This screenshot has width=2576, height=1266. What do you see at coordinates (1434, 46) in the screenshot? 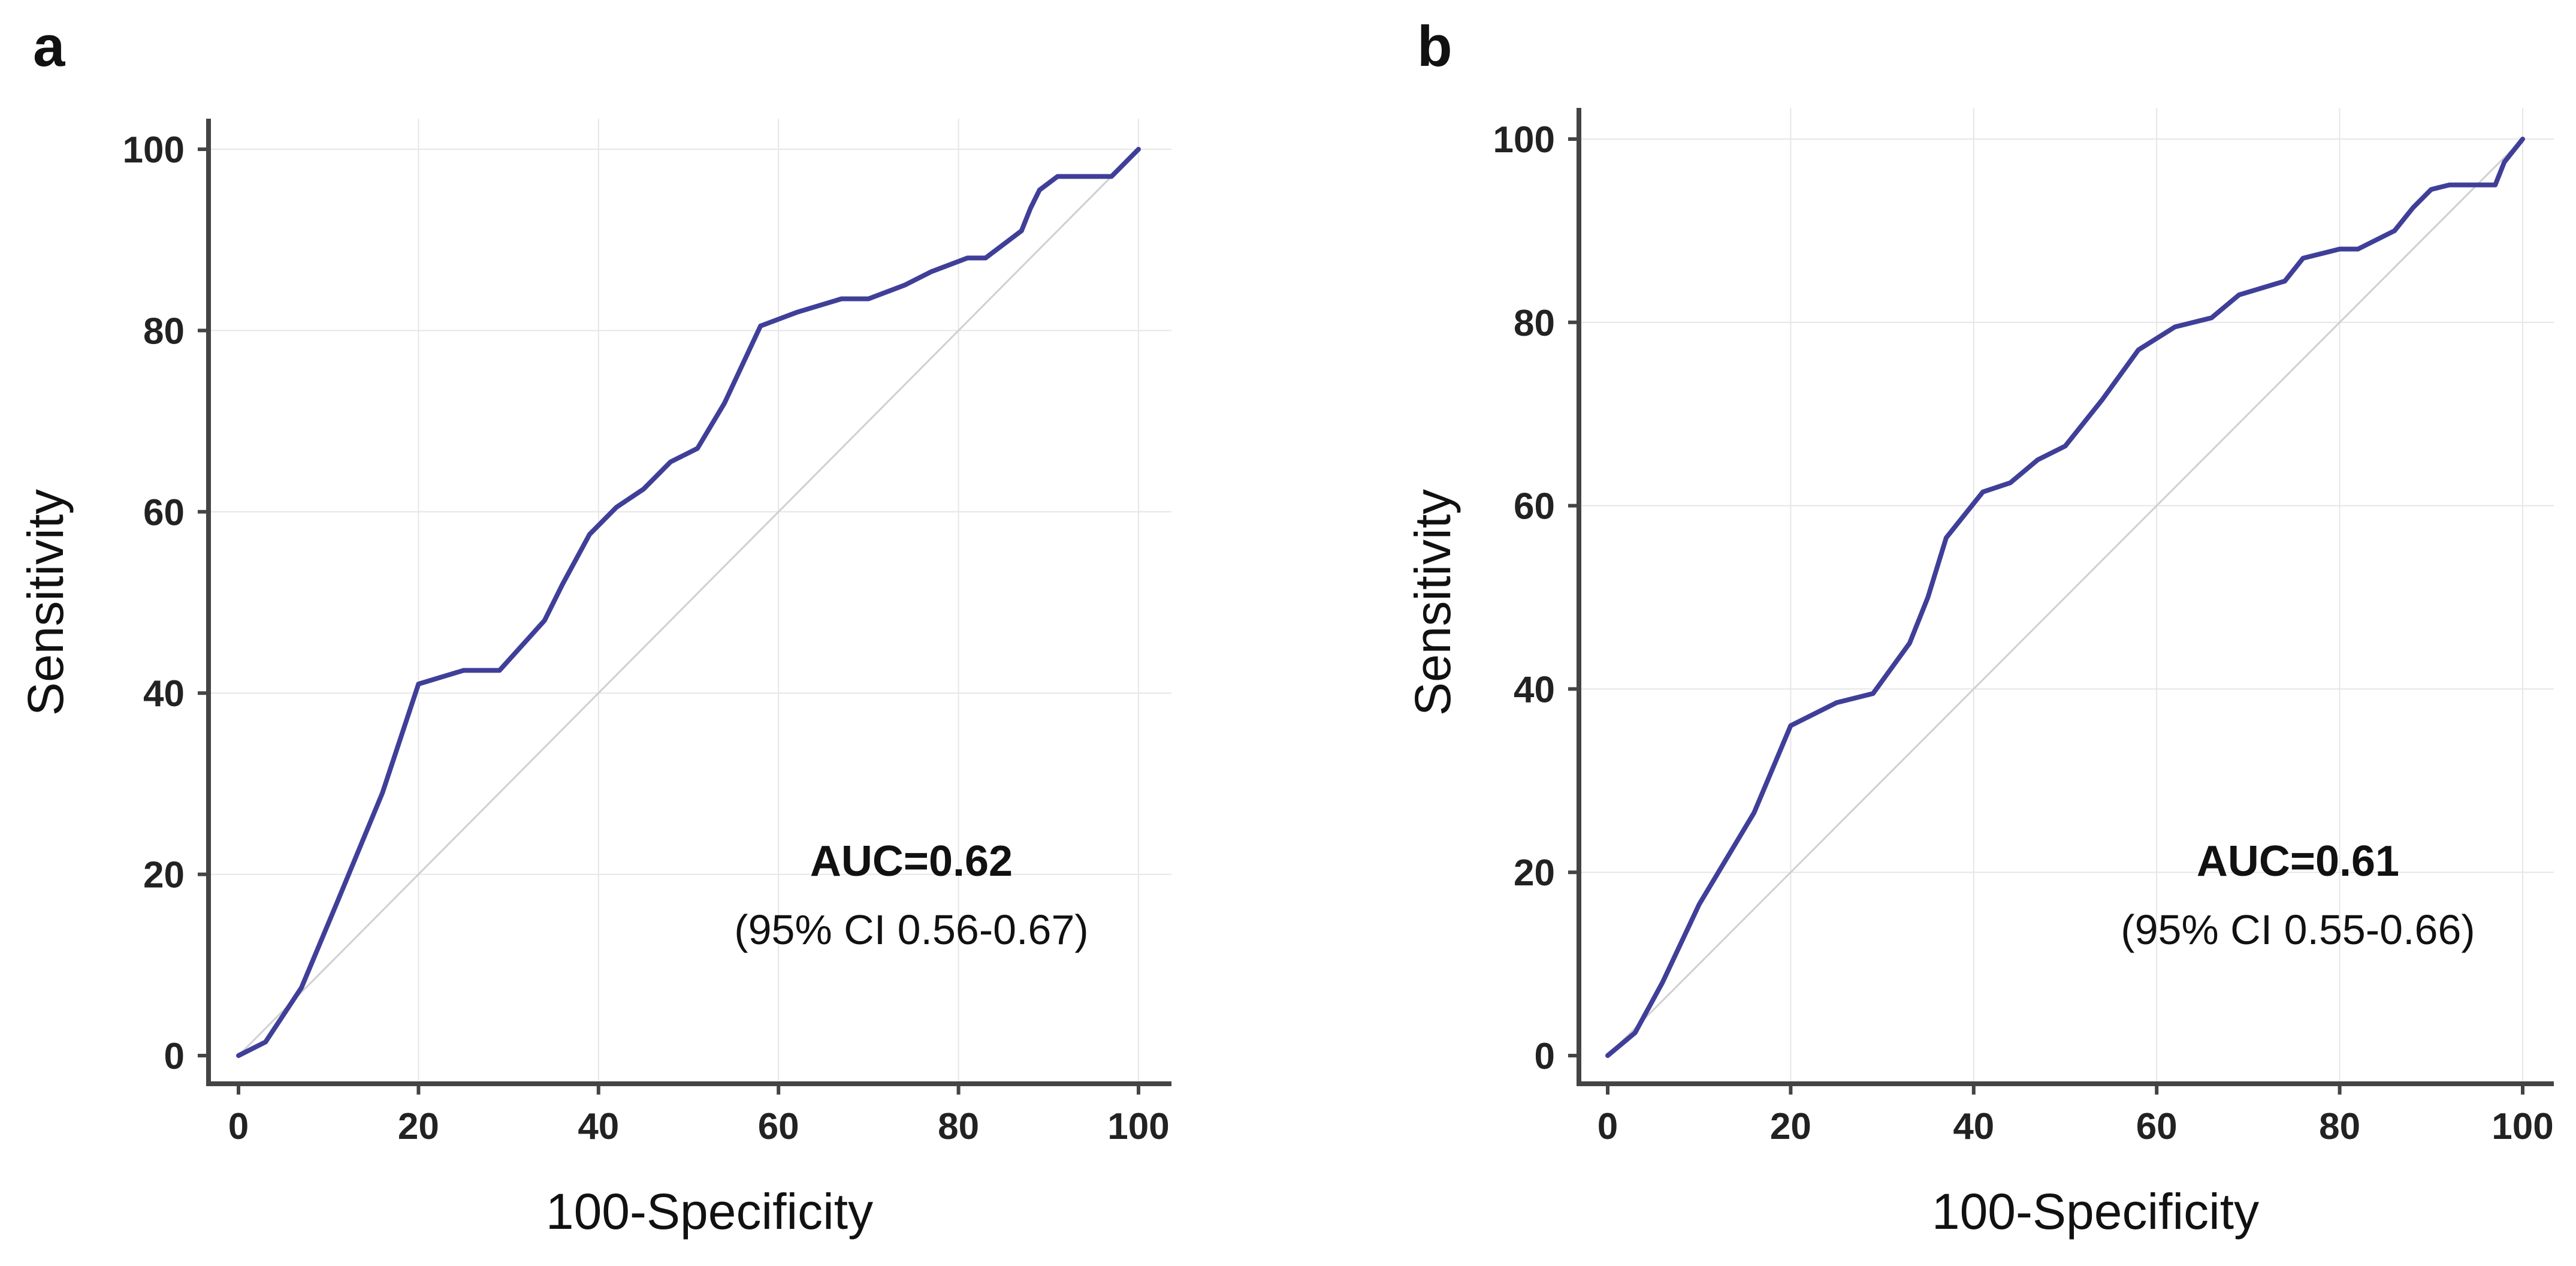
I see `panel-label: b` at bounding box center [1434, 46].